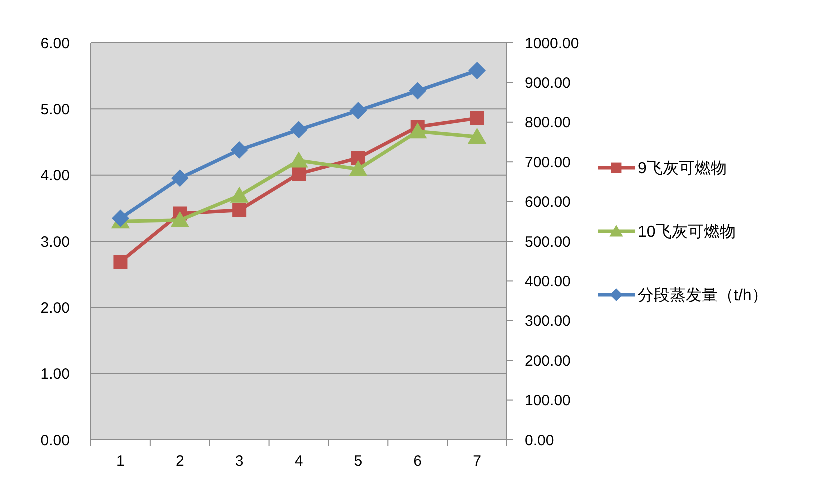 The image size is (824, 493). What do you see at coordinates (239, 461) in the screenshot?
I see `x-tick-label: 3` at bounding box center [239, 461].